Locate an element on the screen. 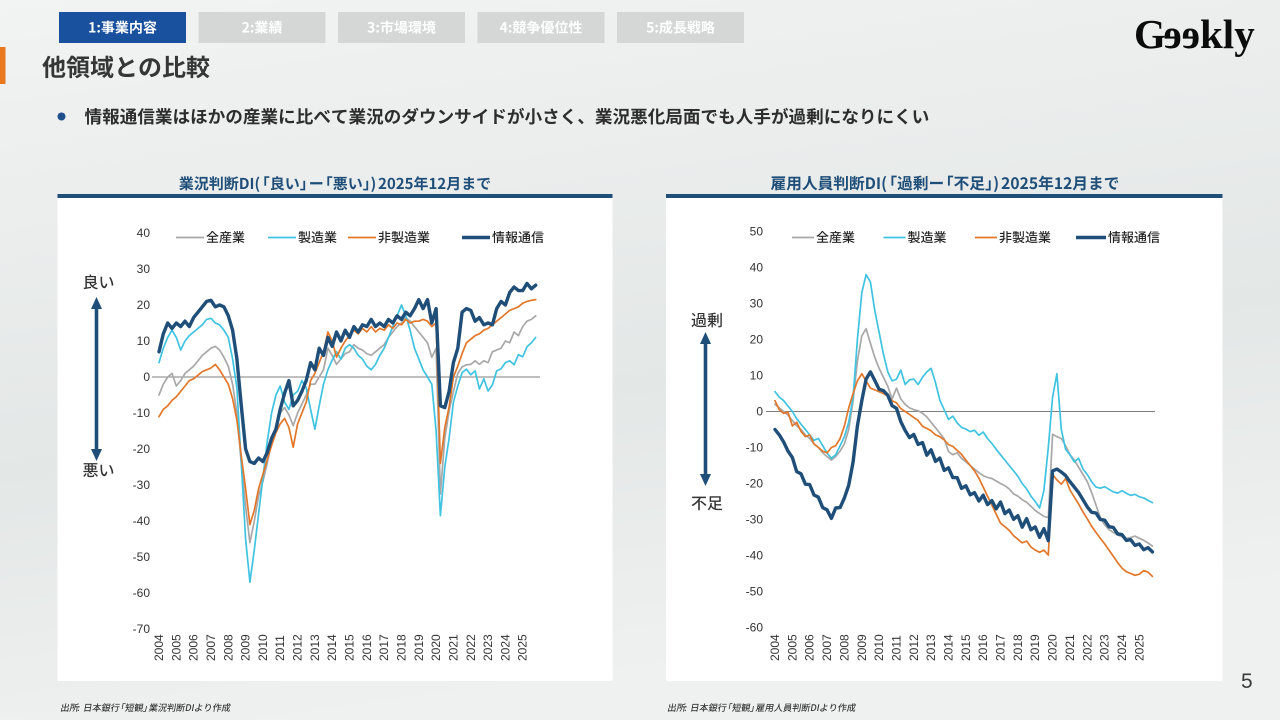 This screenshot has height=720, width=1280. svg-text: kly is located at coordinates (1227, 34).